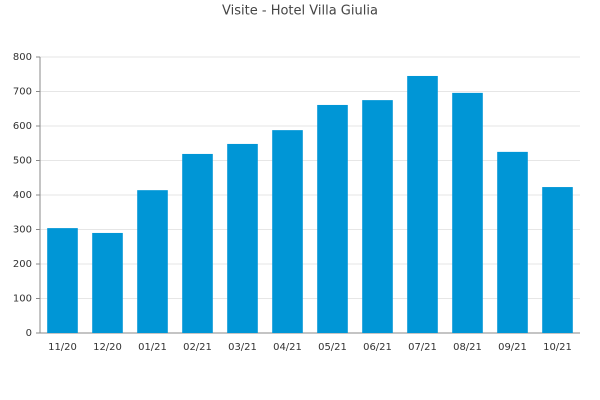 The width and height of the screenshot is (600, 400). I want to click on y-tick-label: 500, so click(22, 161).